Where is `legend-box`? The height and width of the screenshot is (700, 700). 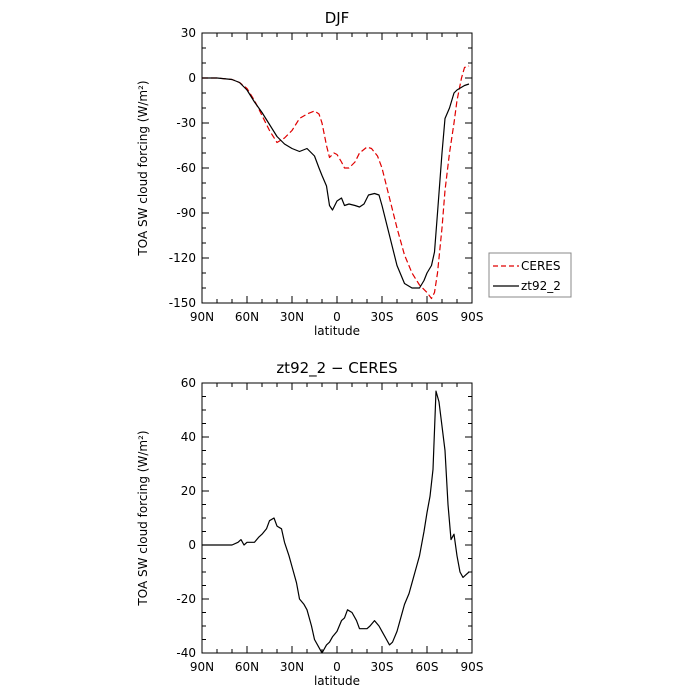 legend-box is located at coordinates (530, 275).